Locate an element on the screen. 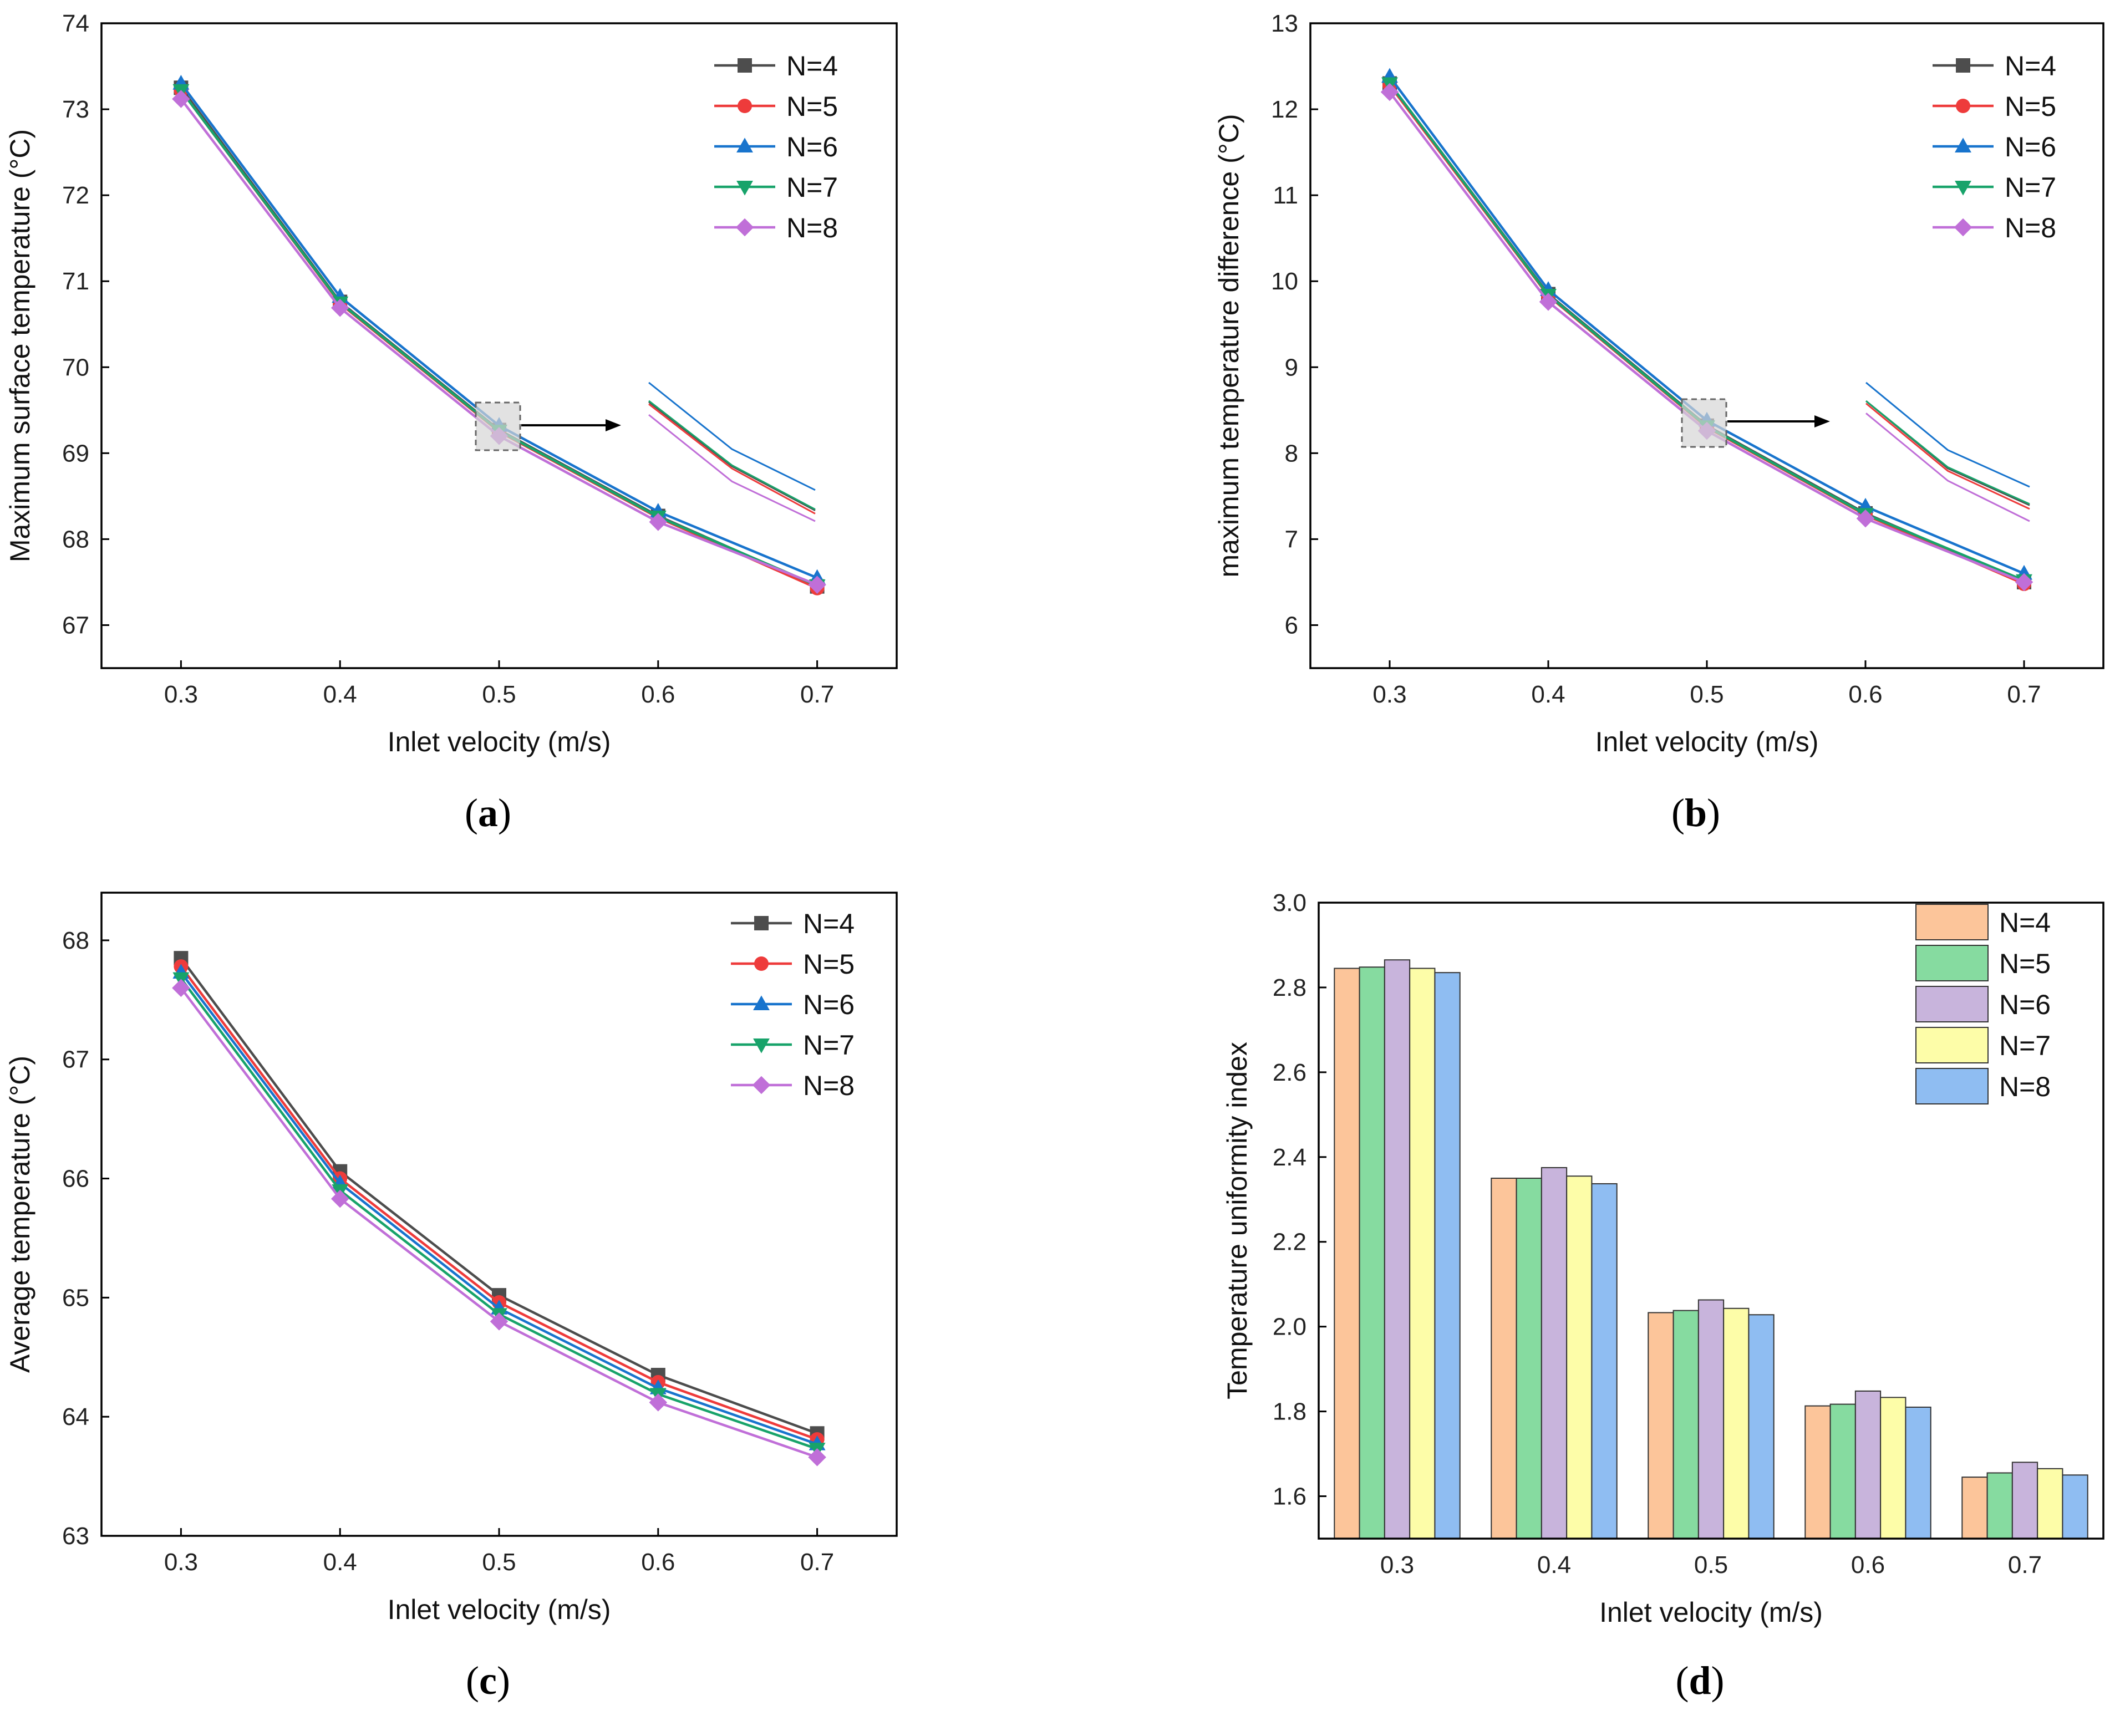 The width and height of the screenshot is (2120, 1736). y-tick-label: 12 is located at coordinates (1284, 110).